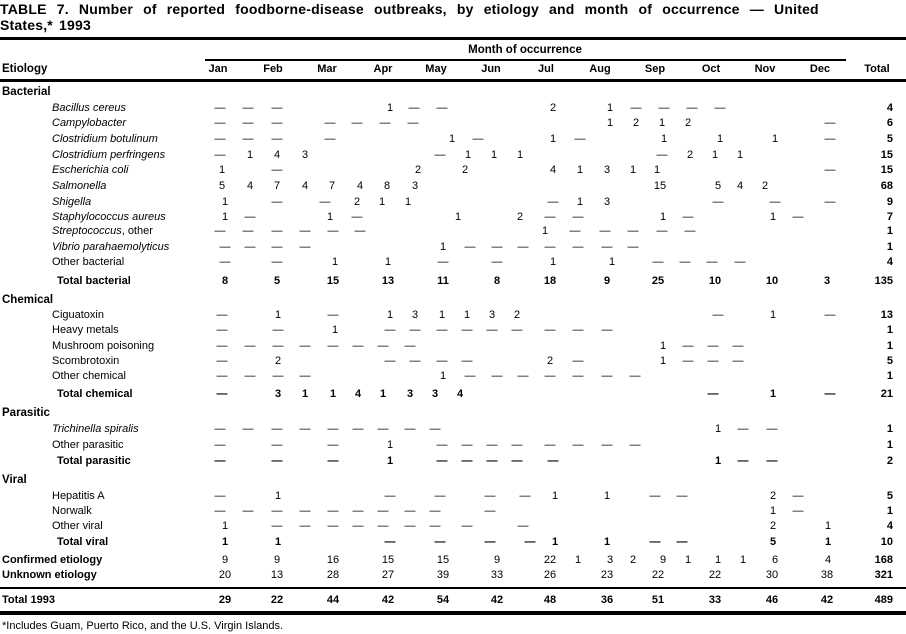 This screenshot has height=634, width=906. Describe the element at coordinates (715, 281) in the screenshot. I see `cell-value: 10` at that location.